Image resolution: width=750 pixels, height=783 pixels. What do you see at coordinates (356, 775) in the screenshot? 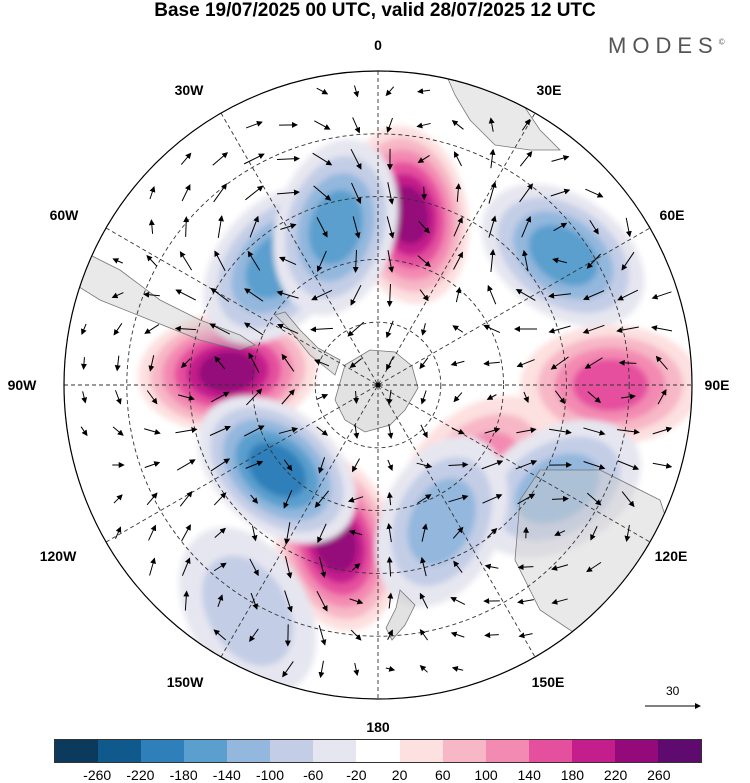
I see `colorbar-tick-label: -20` at bounding box center [356, 775].